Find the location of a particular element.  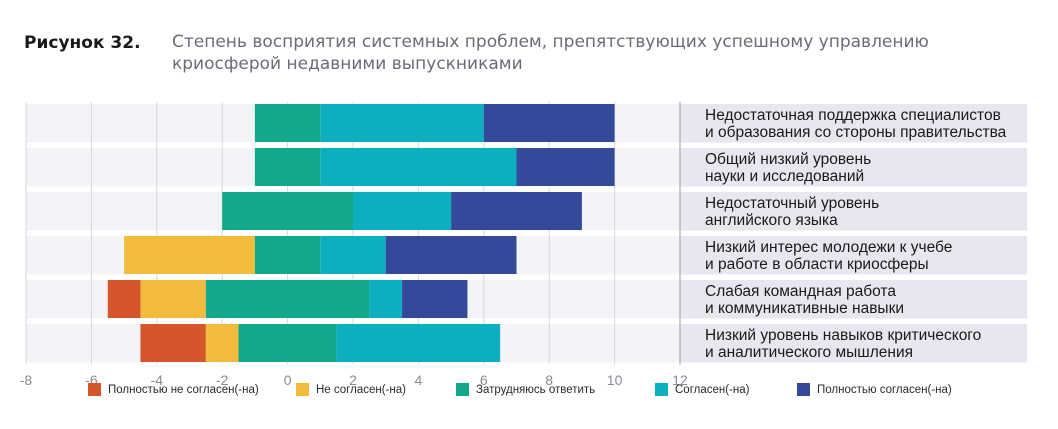

figure-label: Рисунок 32. is located at coordinates (82, 43).